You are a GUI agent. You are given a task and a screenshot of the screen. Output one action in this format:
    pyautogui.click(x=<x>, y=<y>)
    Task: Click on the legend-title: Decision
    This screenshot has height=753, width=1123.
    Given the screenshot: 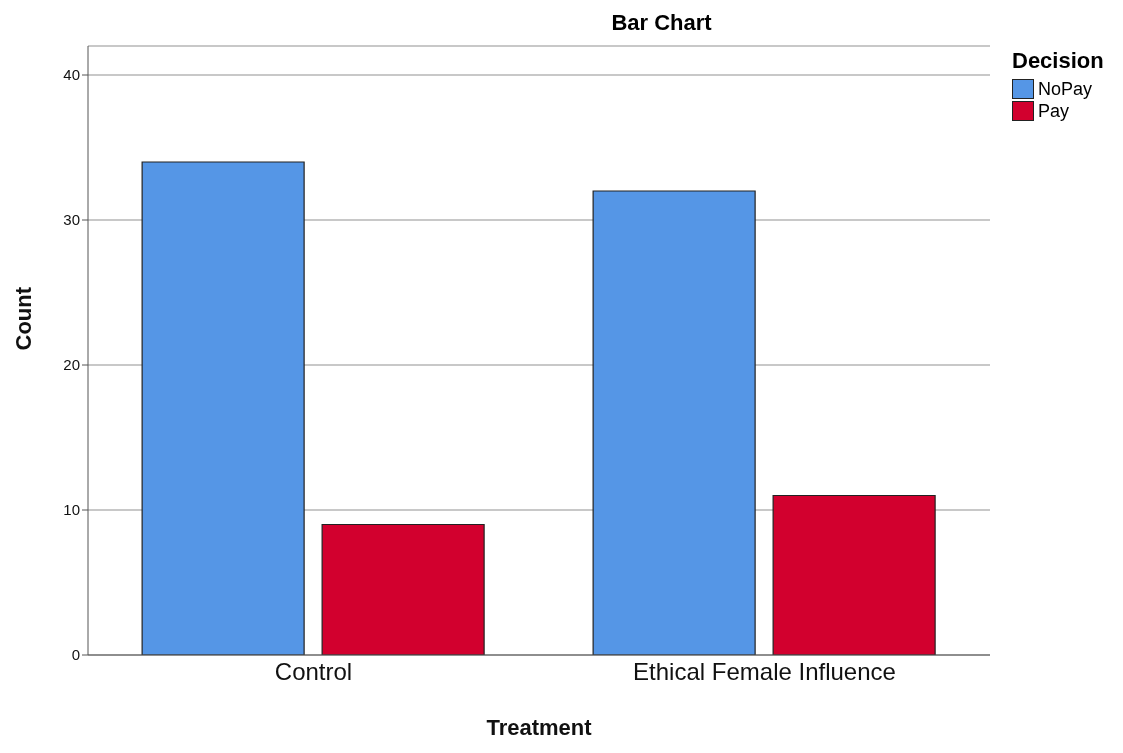 What is the action you would take?
    pyautogui.click(x=1058, y=61)
    